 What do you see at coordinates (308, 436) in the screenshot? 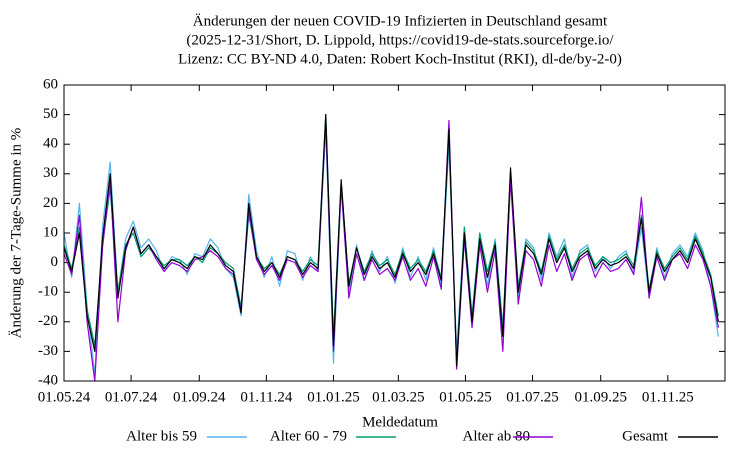
I see `legend-label: Alter 60 - 79` at bounding box center [308, 436].